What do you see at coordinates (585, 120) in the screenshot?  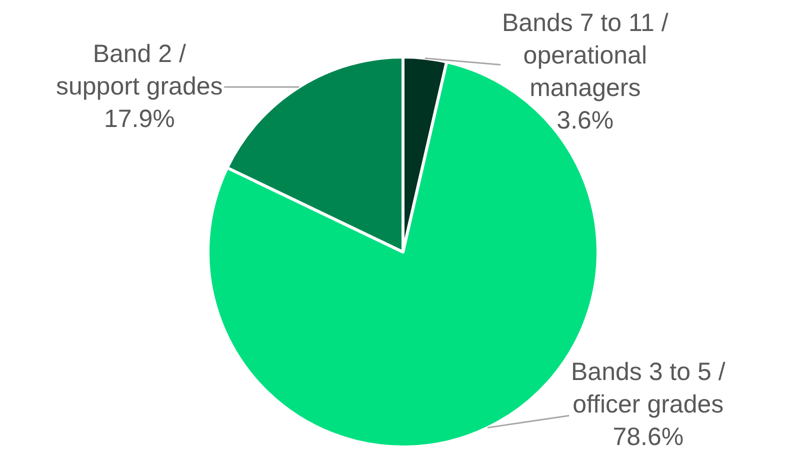 I see `data-label: 3.6%` at bounding box center [585, 120].